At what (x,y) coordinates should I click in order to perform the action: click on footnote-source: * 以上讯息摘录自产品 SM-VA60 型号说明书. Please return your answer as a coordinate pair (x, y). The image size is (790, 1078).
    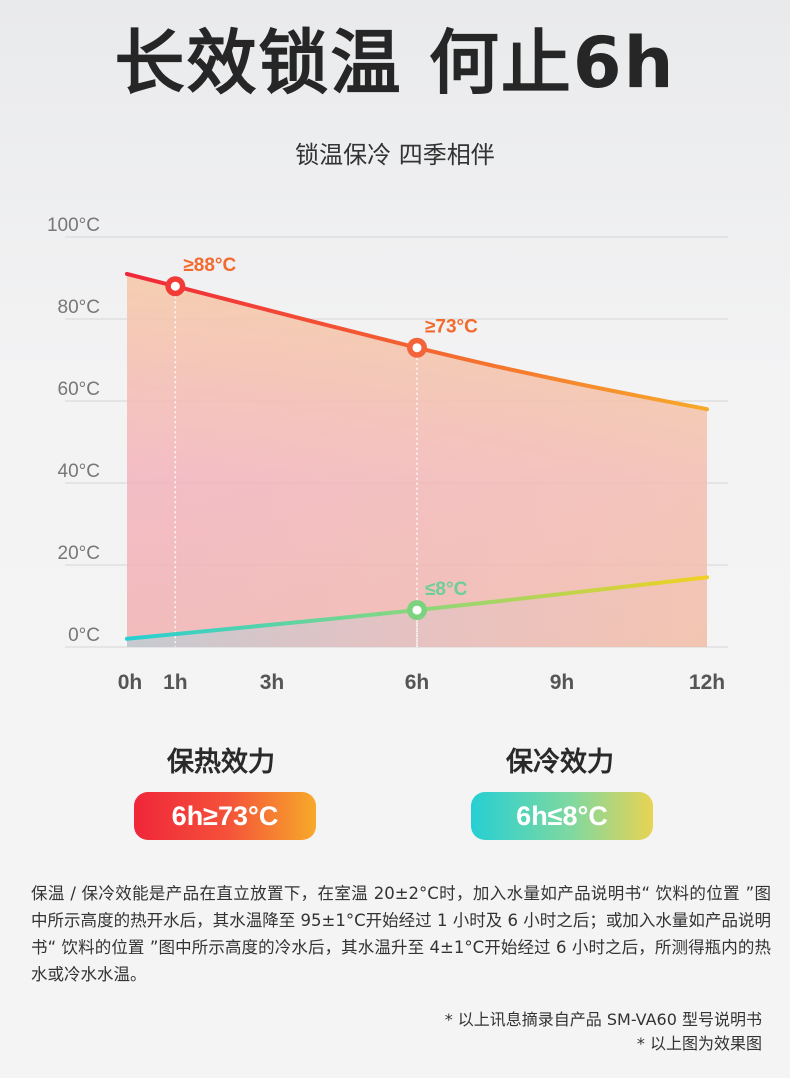
    Looking at the image, I should click on (603, 1019).